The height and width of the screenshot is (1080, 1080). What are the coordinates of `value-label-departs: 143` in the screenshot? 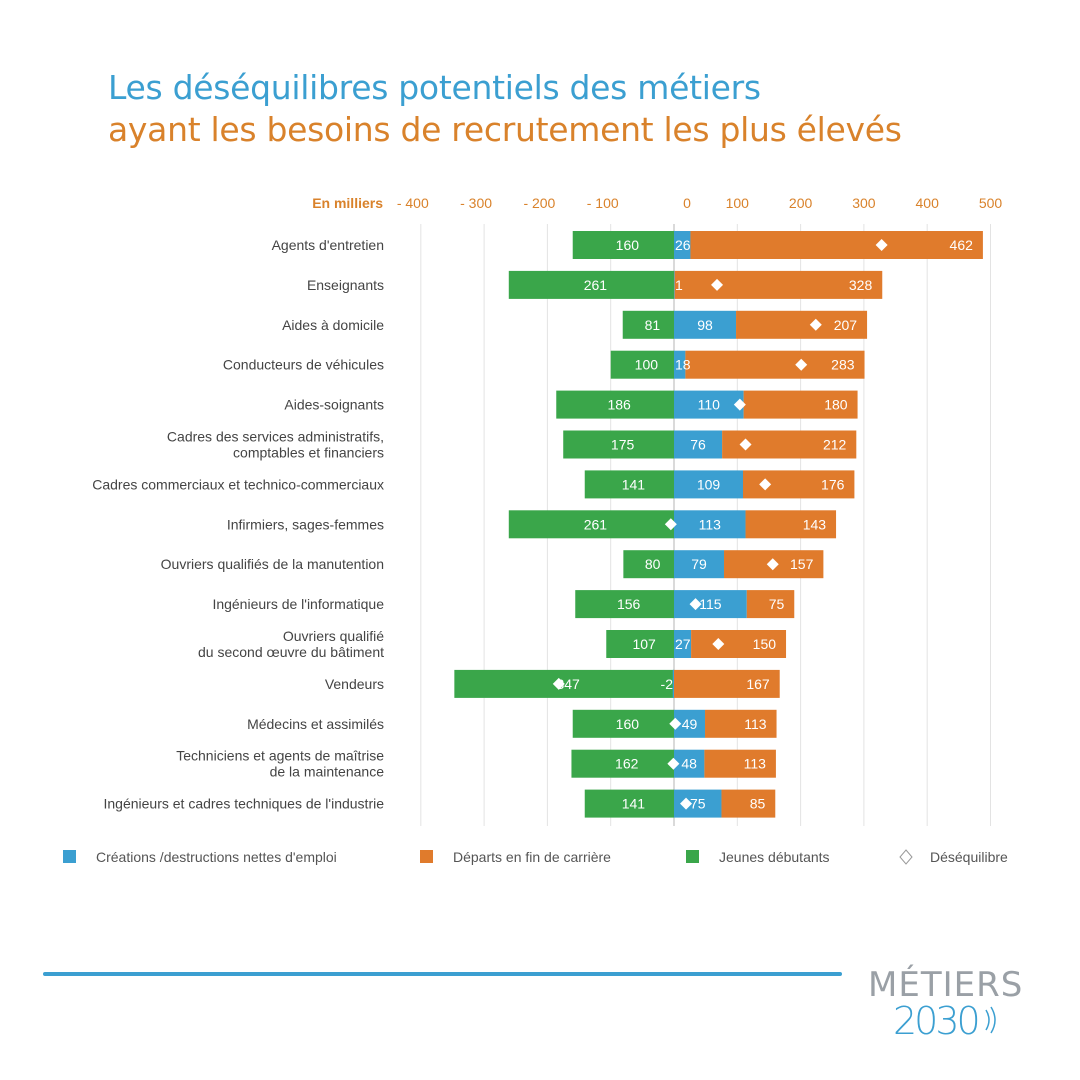 It's located at (815, 524).